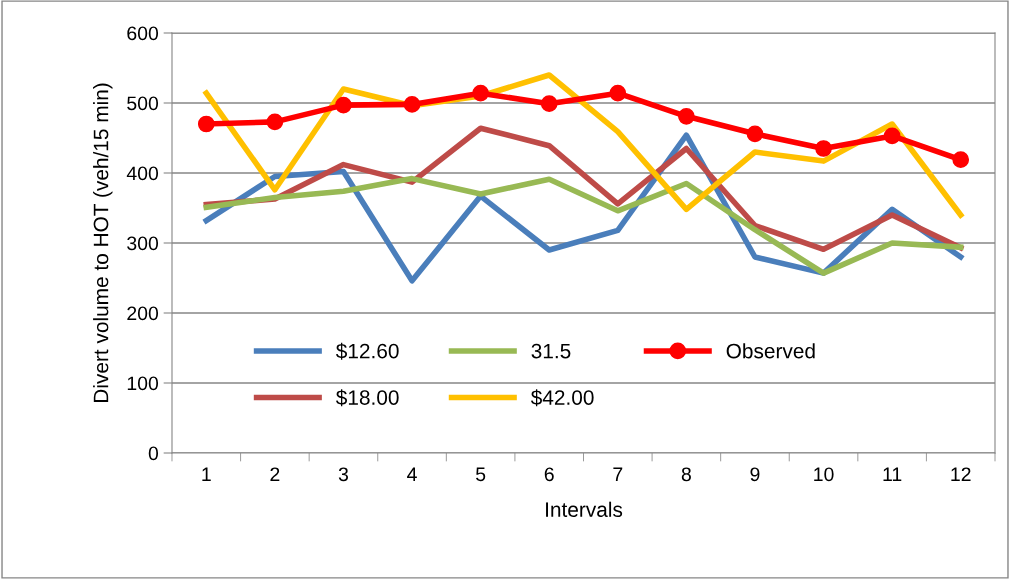  Describe the element at coordinates (755, 474) in the screenshot. I see `x-tick-label: 9` at that location.